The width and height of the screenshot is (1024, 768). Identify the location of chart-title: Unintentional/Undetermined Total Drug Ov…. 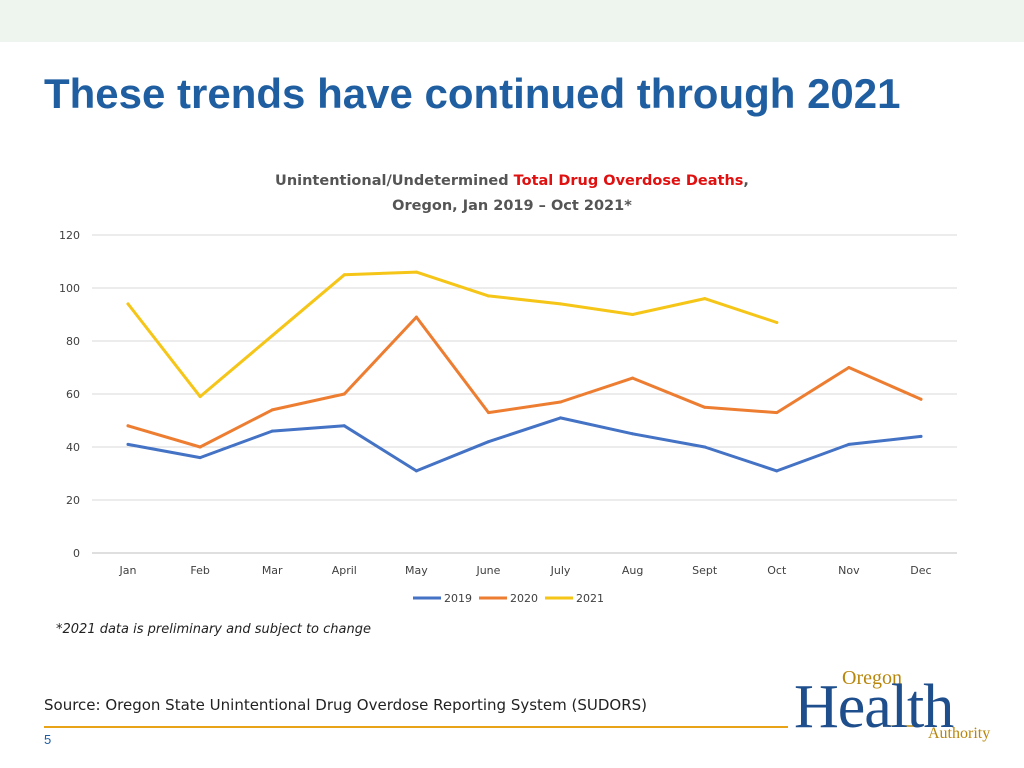
(512, 181).